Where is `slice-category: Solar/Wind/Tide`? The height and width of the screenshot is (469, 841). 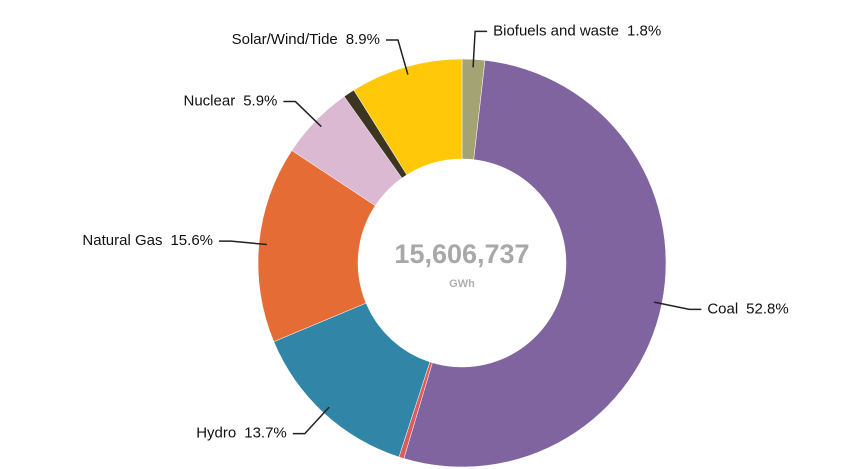
slice-category: Solar/Wind/Tide is located at coordinates (285, 39).